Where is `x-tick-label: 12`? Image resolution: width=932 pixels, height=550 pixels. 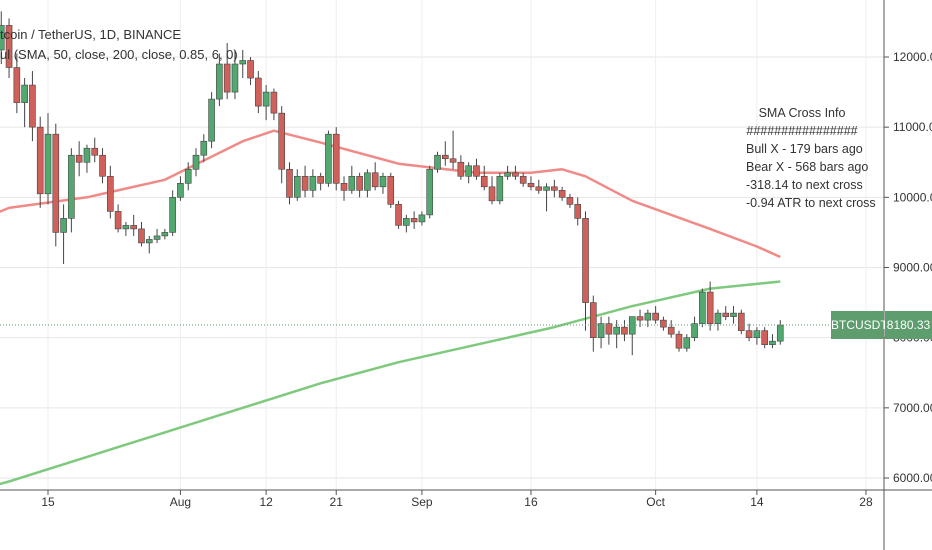
x-tick-label: 12 is located at coordinates (266, 502).